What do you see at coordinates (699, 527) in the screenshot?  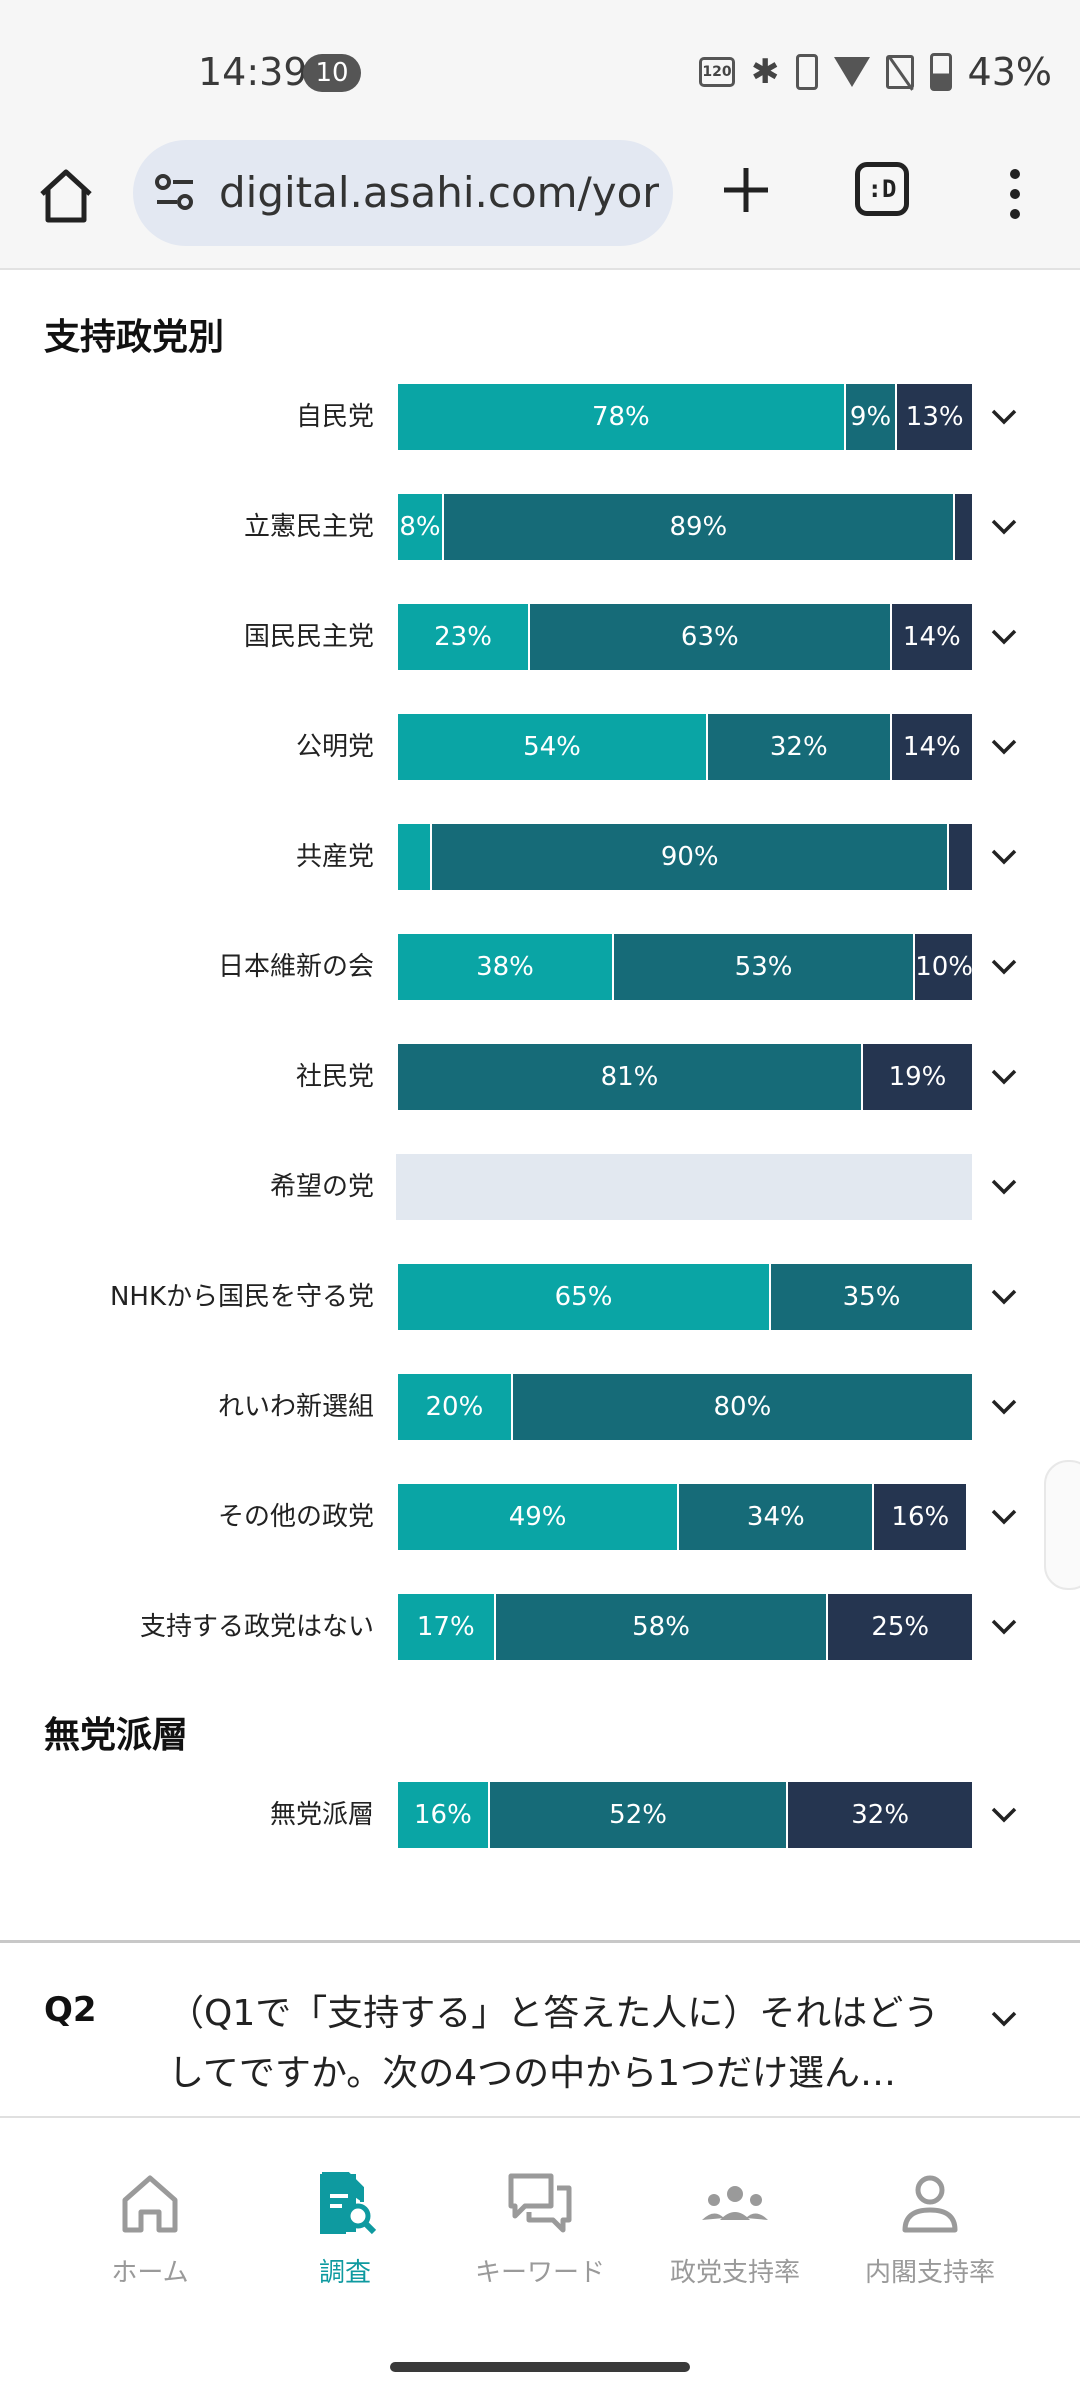 I see `not-support-segment: 89%` at bounding box center [699, 527].